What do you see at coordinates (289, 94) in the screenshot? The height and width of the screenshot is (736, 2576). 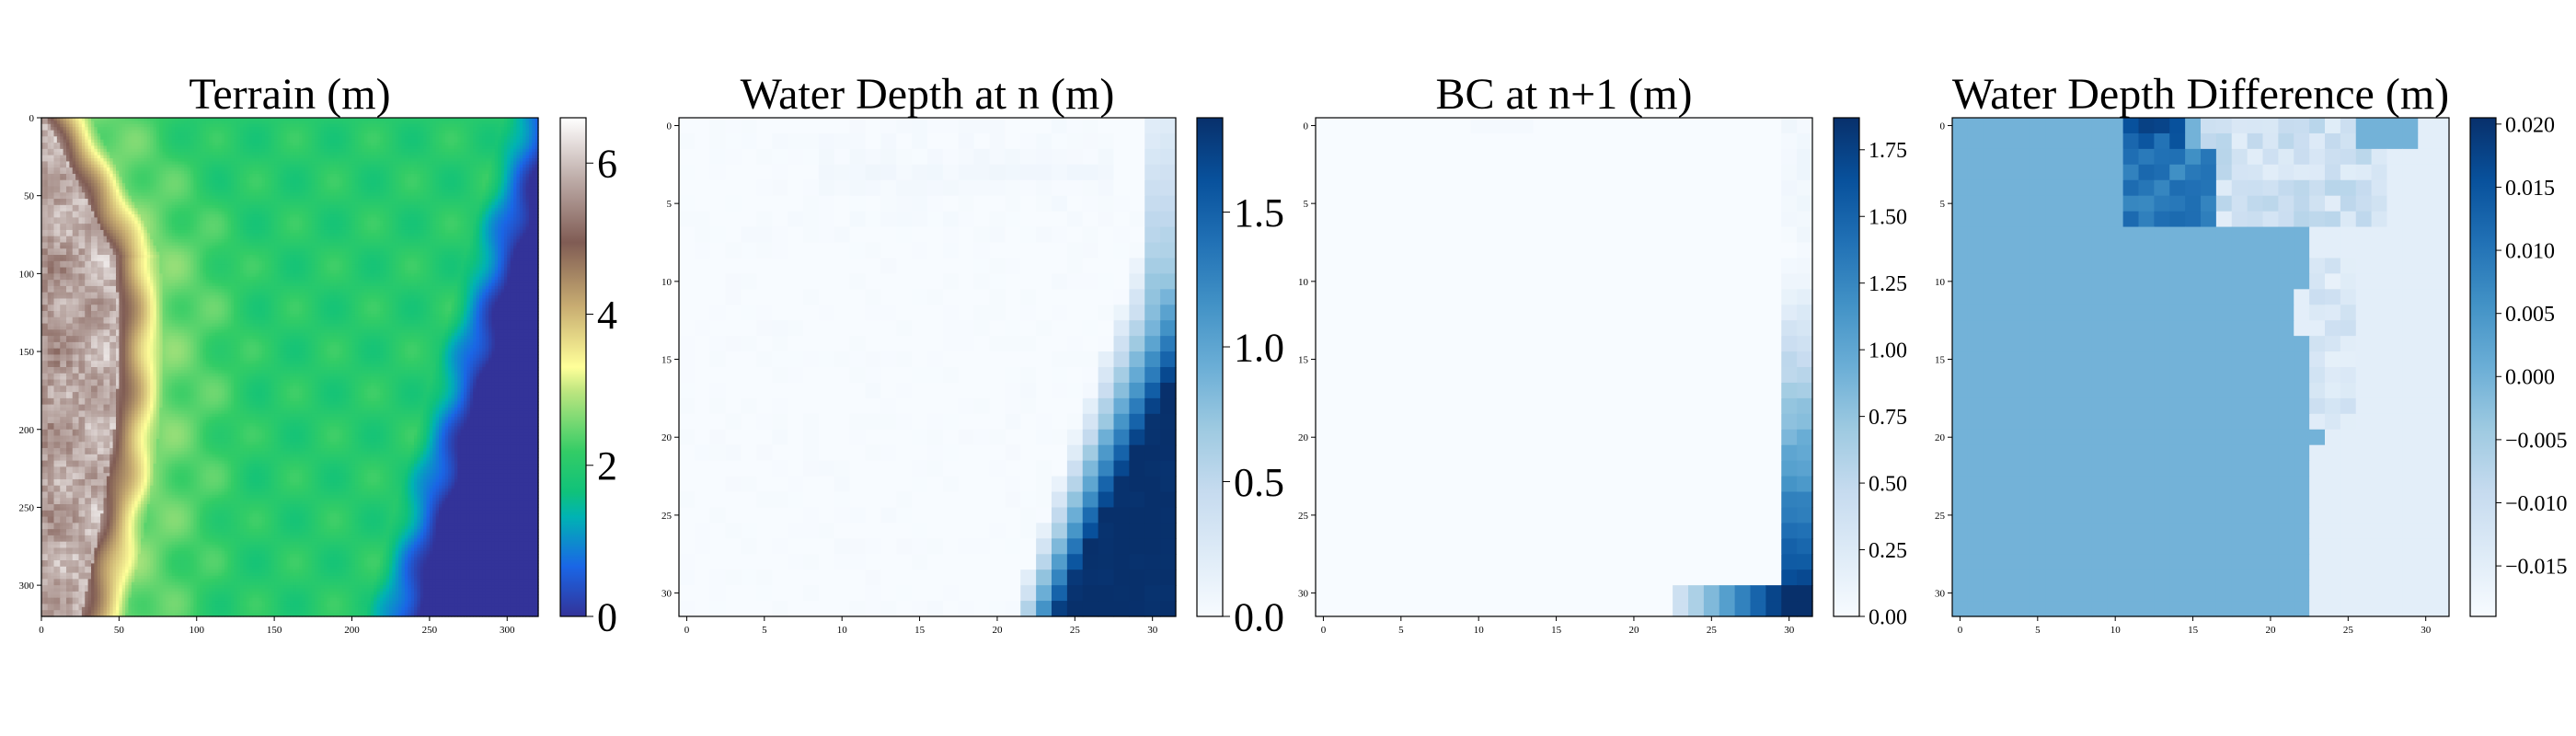 I see `panel-title: Terrain (m)` at bounding box center [289, 94].